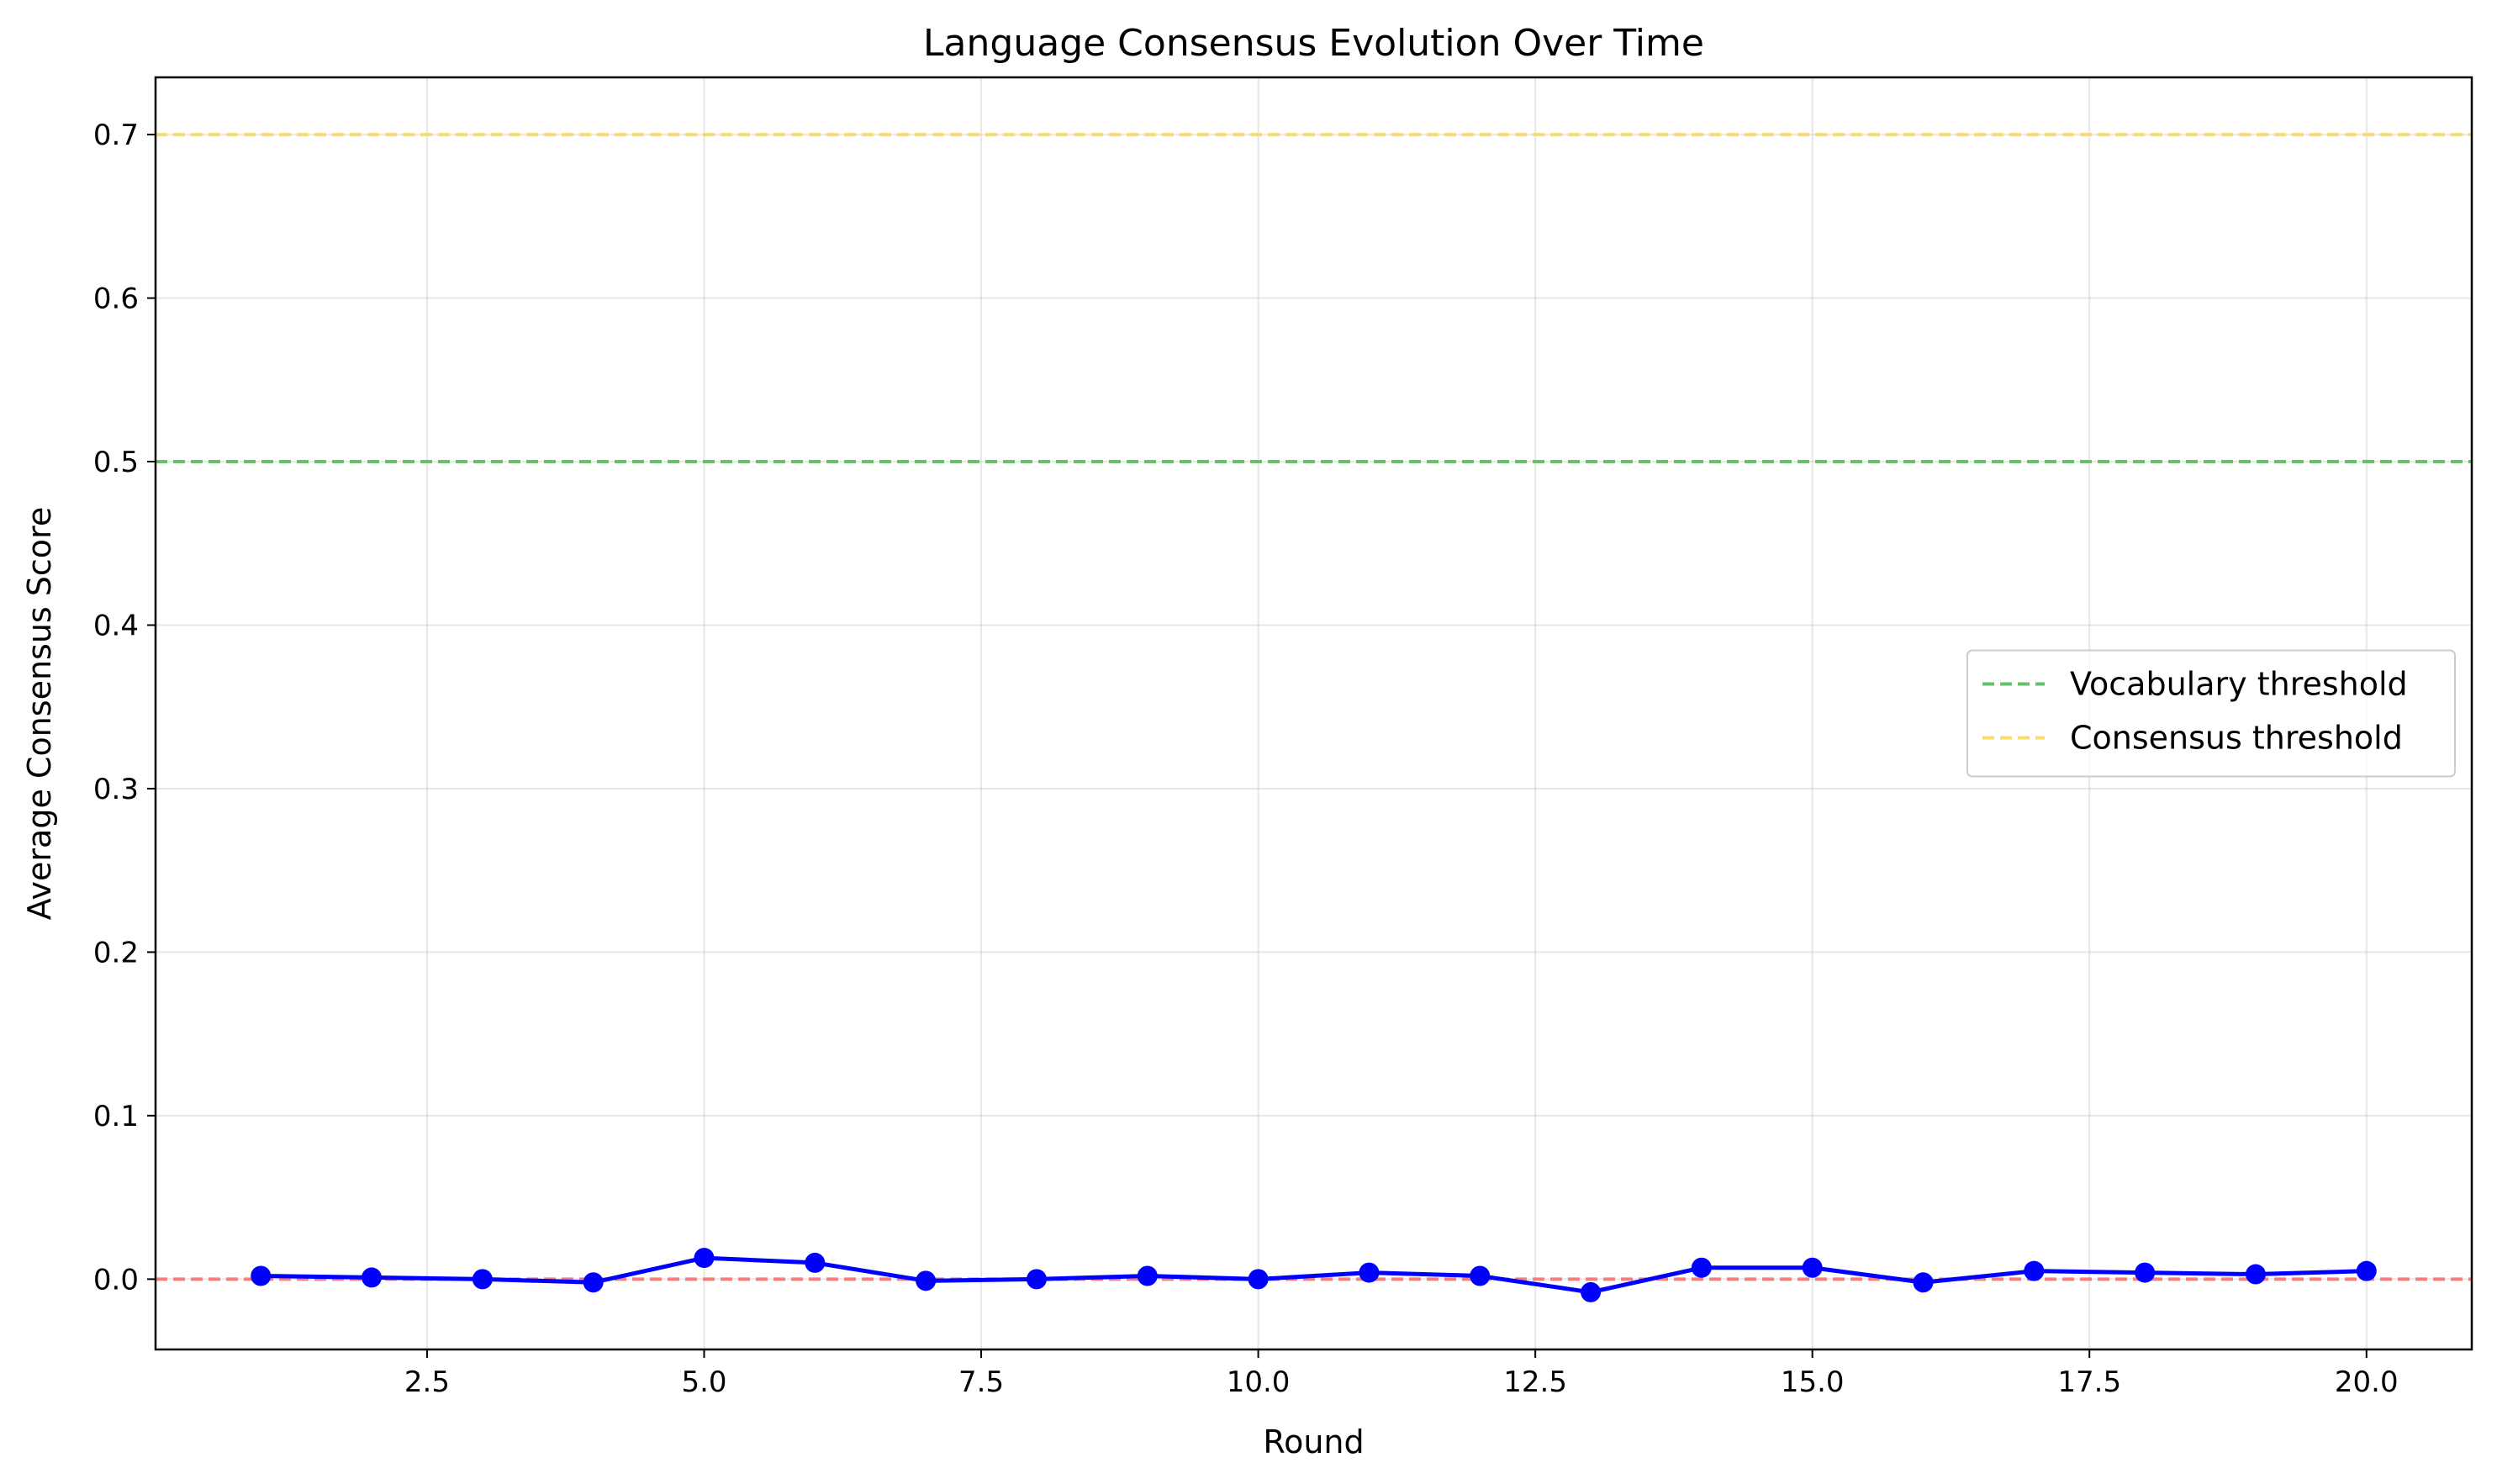  I want to click on legend-box, so click(2211, 713).